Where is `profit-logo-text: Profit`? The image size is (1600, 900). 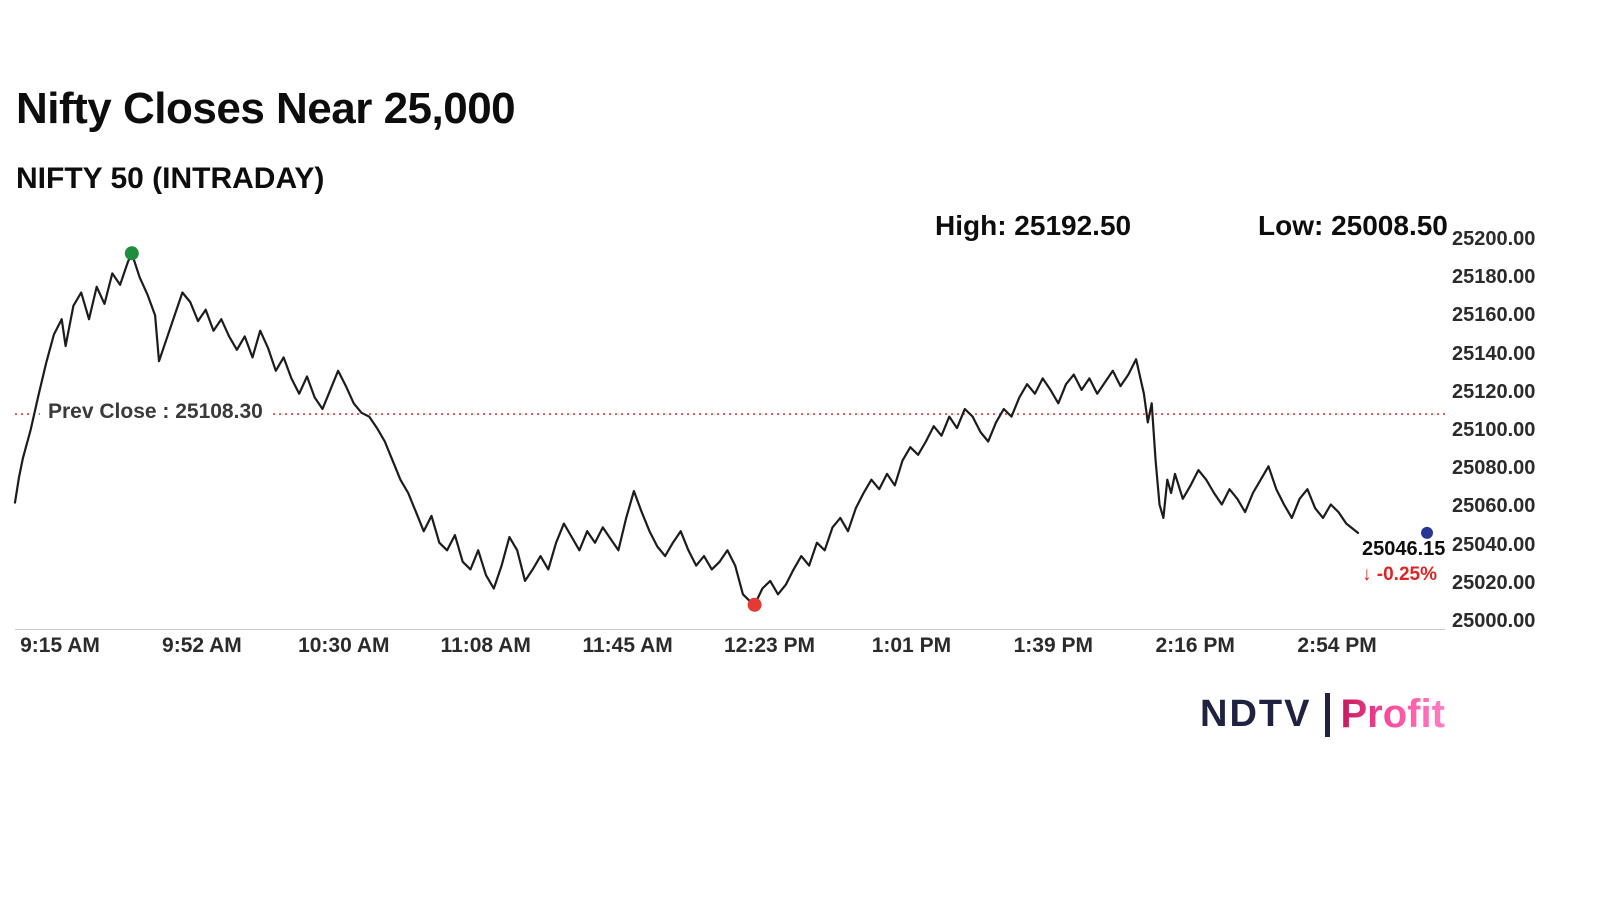 profit-logo-text: Profit is located at coordinates (1392, 714).